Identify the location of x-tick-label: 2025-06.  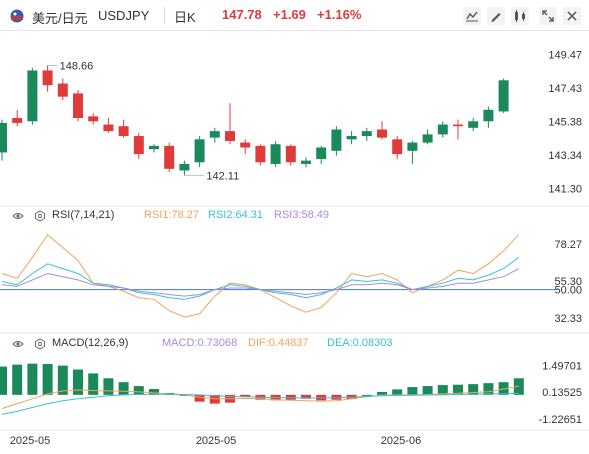
(401, 441).